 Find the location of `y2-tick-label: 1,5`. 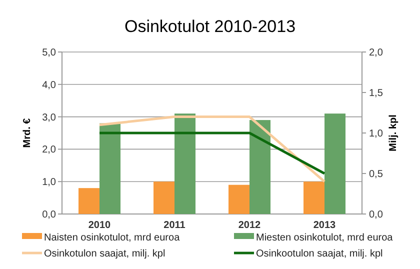

y2-tick-label: 1,5 is located at coordinates (376, 93).